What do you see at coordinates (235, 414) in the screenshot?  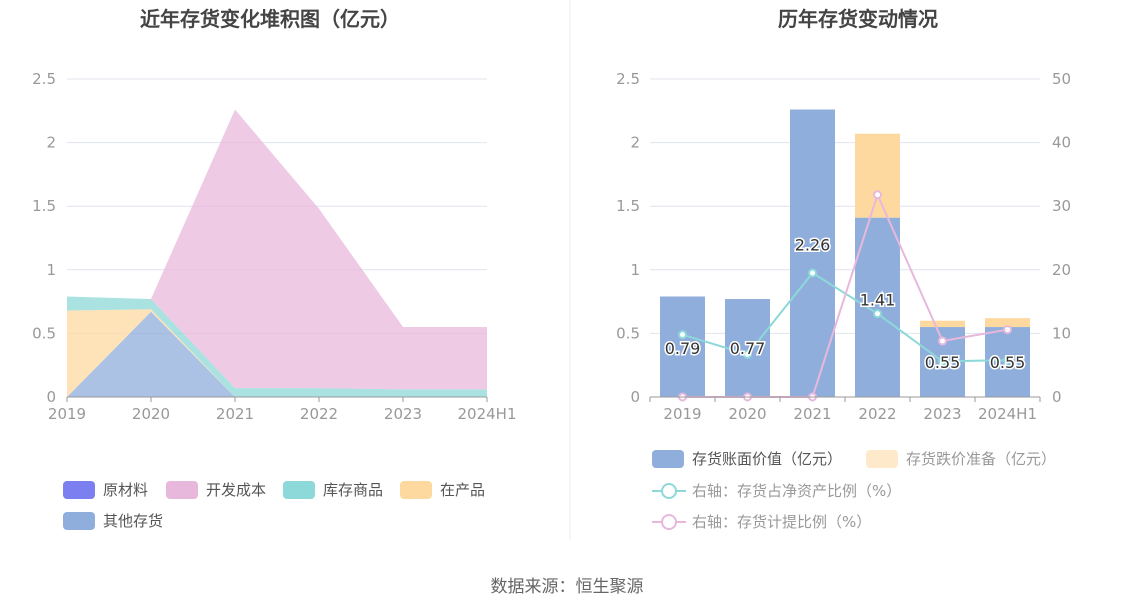 I see `left-x-tick-label: 2021` at bounding box center [235, 414].